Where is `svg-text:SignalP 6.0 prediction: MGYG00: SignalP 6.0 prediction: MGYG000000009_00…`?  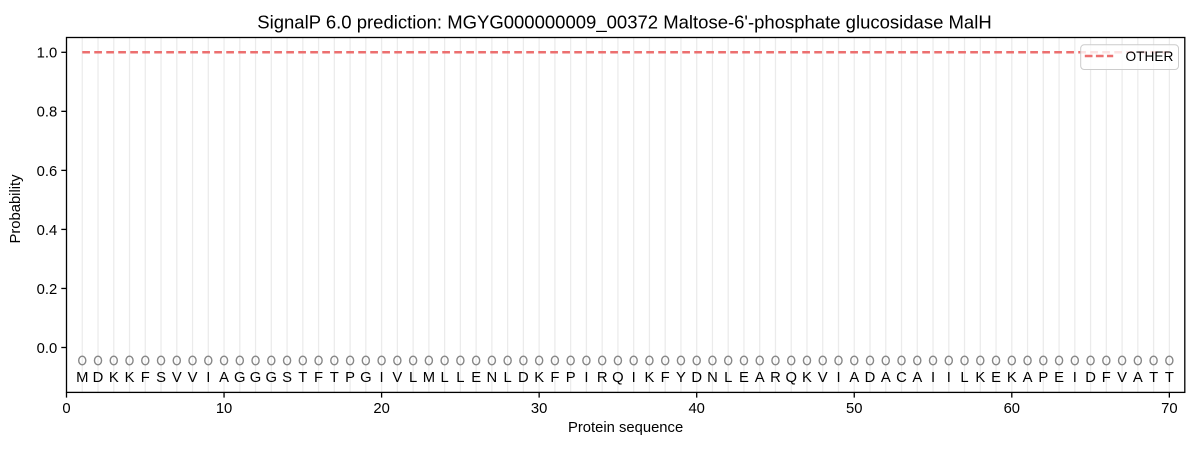 svg-text:SignalP 6.0 prediction: MGYG00: SignalP 6.0 prediction: MGYG000000009_00… is located at coordinates (624, 23).